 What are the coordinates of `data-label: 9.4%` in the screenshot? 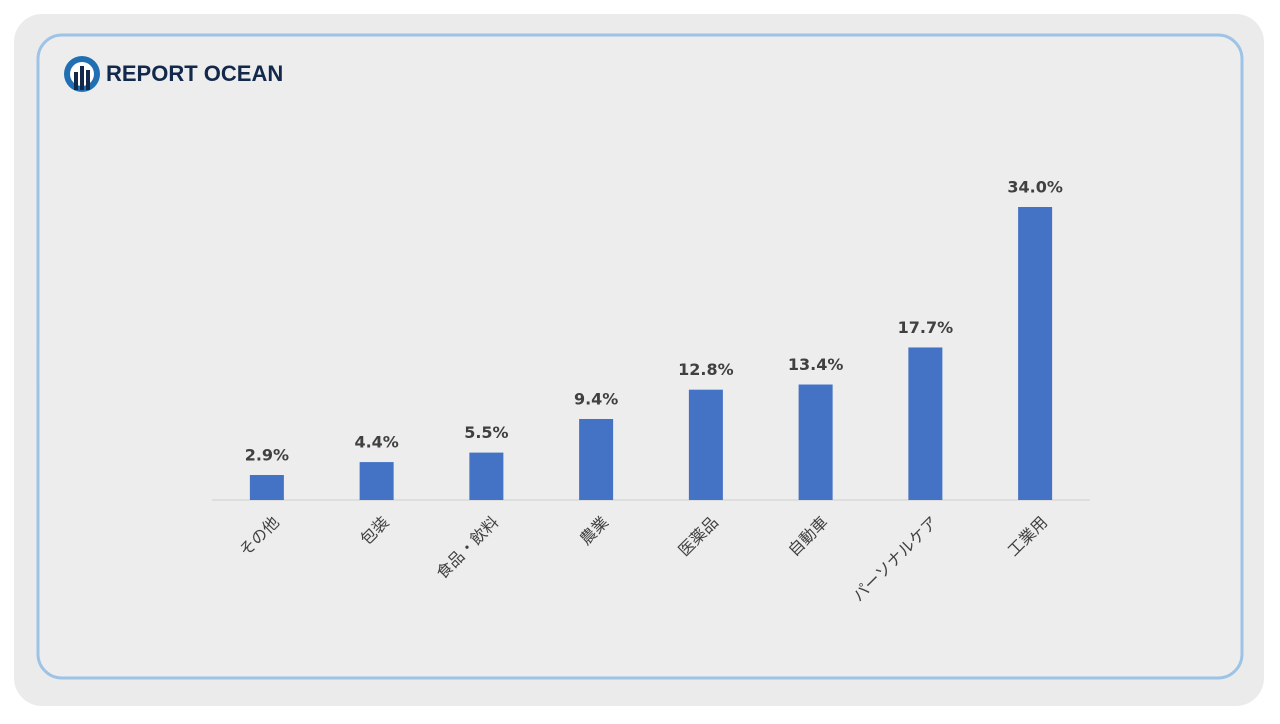 It's located at (596, 398).